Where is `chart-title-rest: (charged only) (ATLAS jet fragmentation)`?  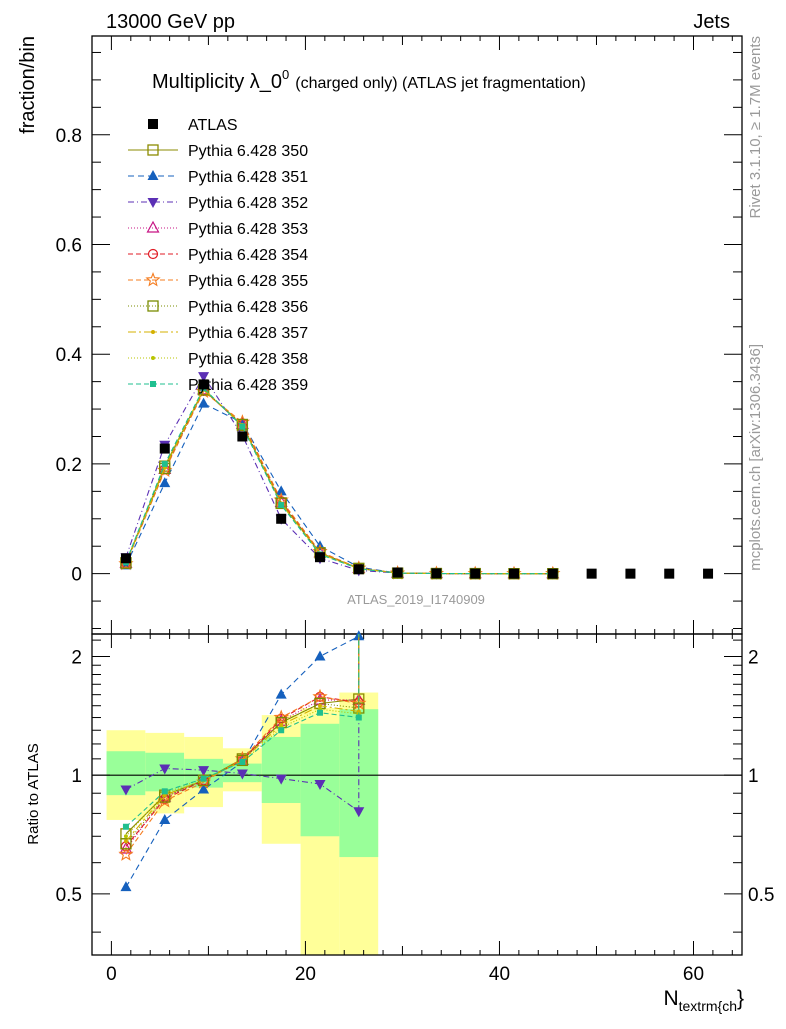
chart-title-rest: (charged only) (ATLAS jet fragmentation) is located at coordinates (440, 83).